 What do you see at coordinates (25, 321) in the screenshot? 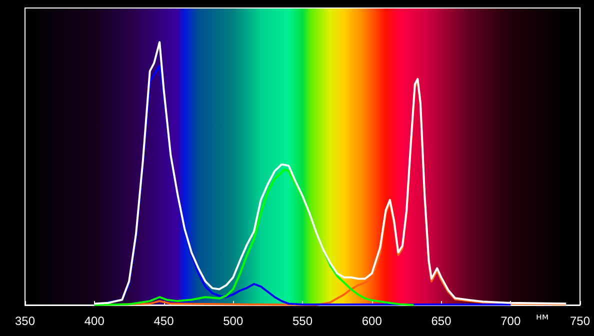
I see `x-tick-label: 350` at bounding box center [25, 321].